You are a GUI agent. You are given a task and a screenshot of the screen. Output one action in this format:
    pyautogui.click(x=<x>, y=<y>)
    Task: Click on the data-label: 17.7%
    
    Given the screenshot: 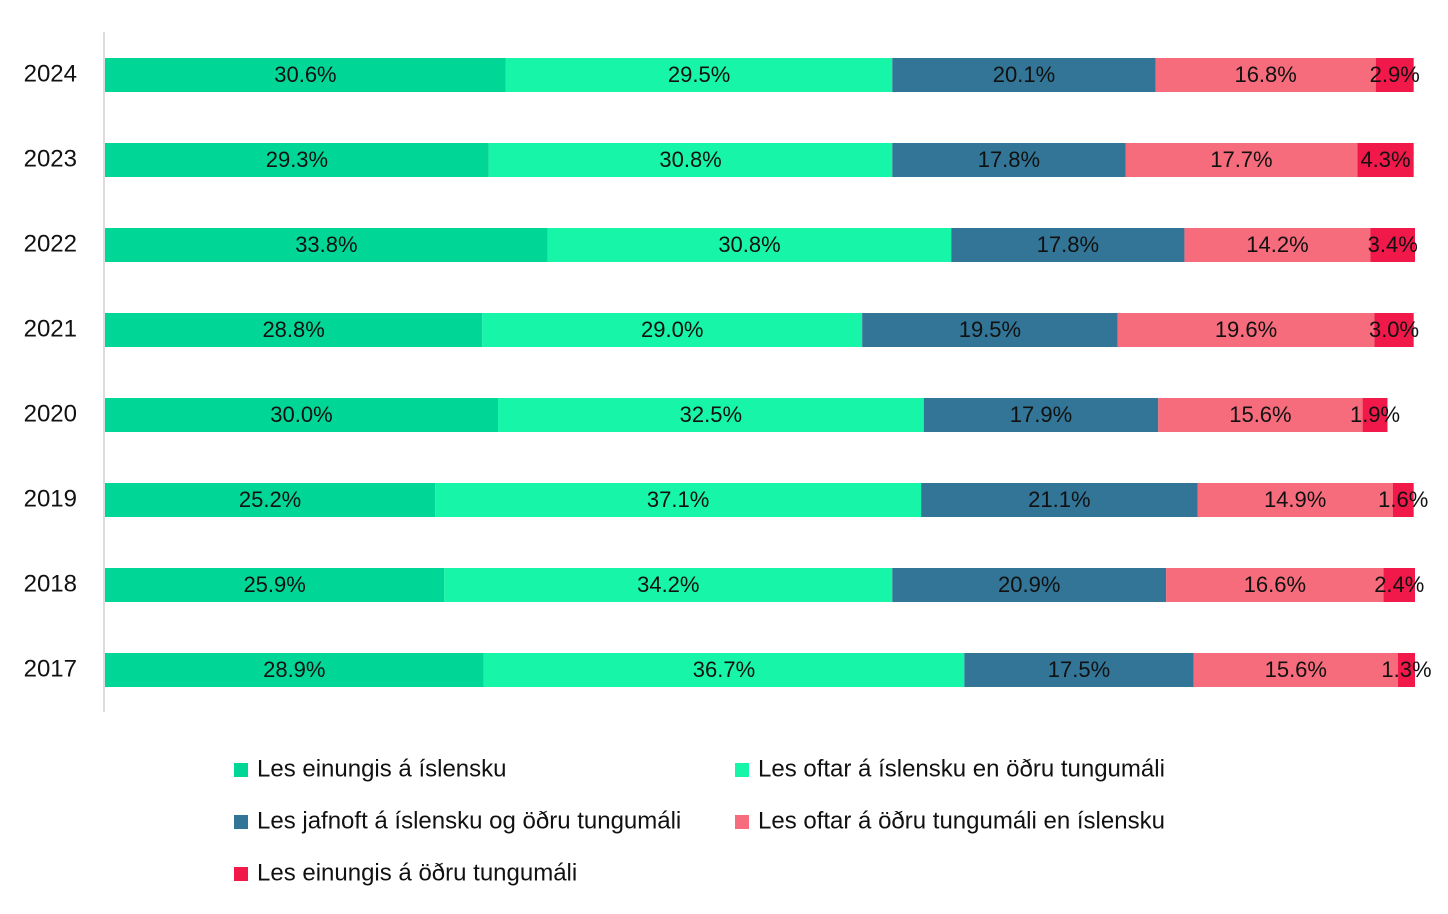 What is the action you would take?
    pyautogui.click(x=1241, y=159)
    